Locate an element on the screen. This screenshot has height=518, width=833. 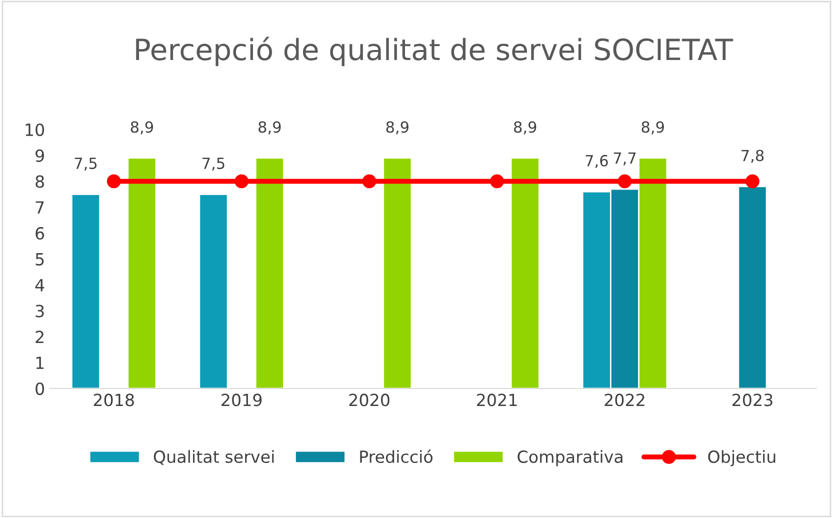
x-tick-label: 2020 is located at coordinates (369, 400).